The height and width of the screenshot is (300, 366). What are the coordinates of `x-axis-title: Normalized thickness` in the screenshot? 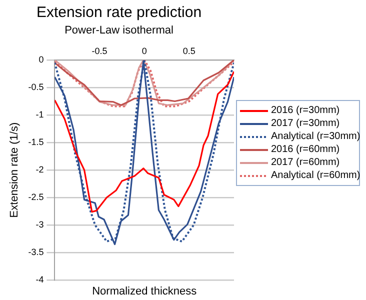 It's located at (145, 292).